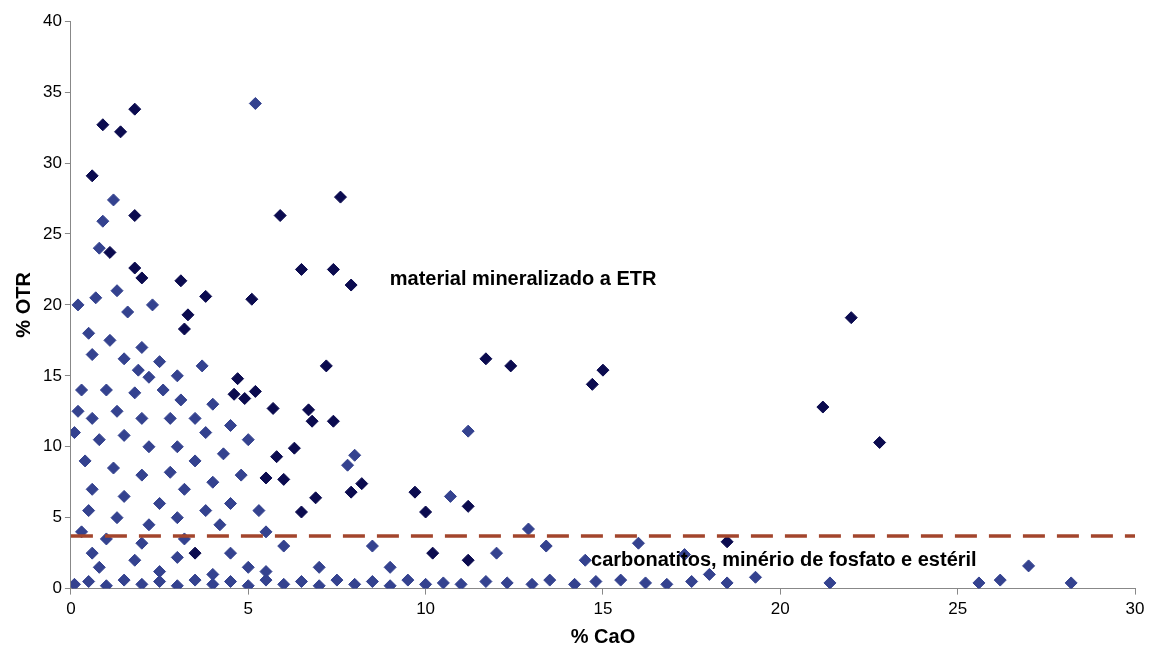 The height and width of the screenshot is (661, 1163). Describe the element at coordinates (22, 304) in the screenshot. I see `y-axis-title: % OTR` at that location.